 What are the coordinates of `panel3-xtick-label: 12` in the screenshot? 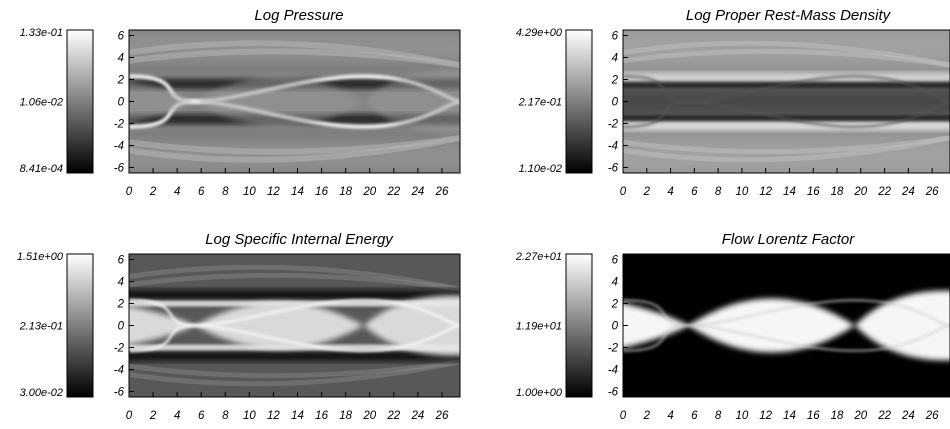 It's located at (273, 416).